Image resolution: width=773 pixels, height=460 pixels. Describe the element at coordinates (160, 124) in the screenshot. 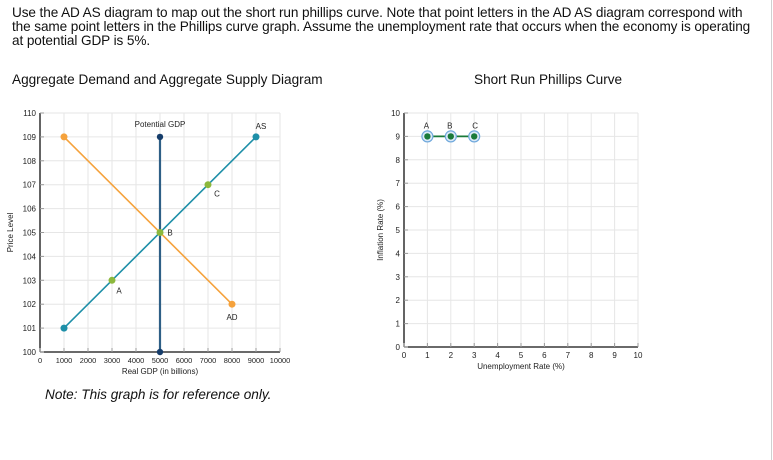

I see `potential-gdp-label: Potential GDP` at that location.